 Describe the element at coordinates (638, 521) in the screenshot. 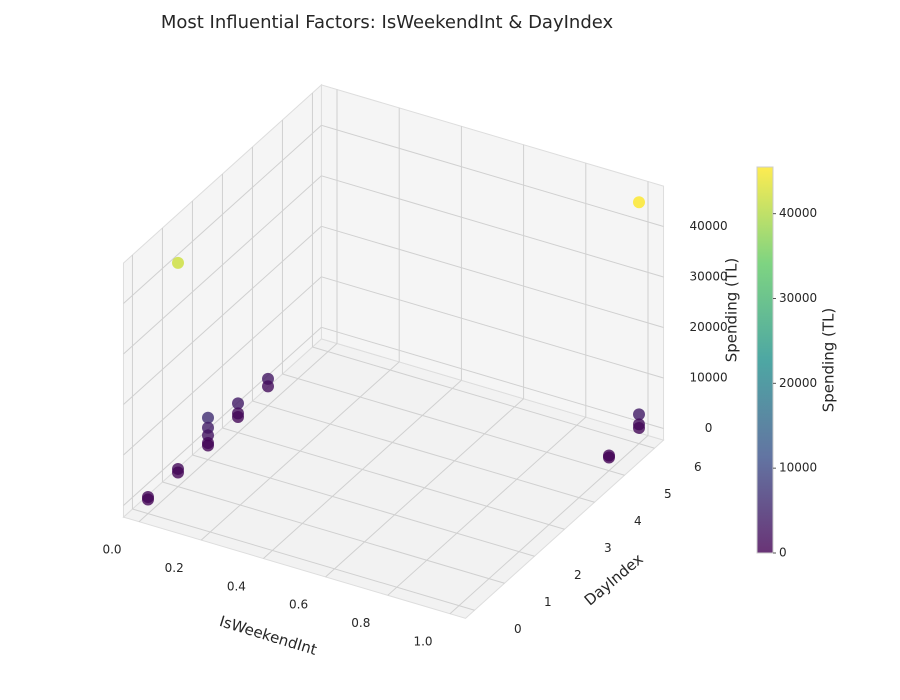

I see `y-tick-label: 4` at that location.